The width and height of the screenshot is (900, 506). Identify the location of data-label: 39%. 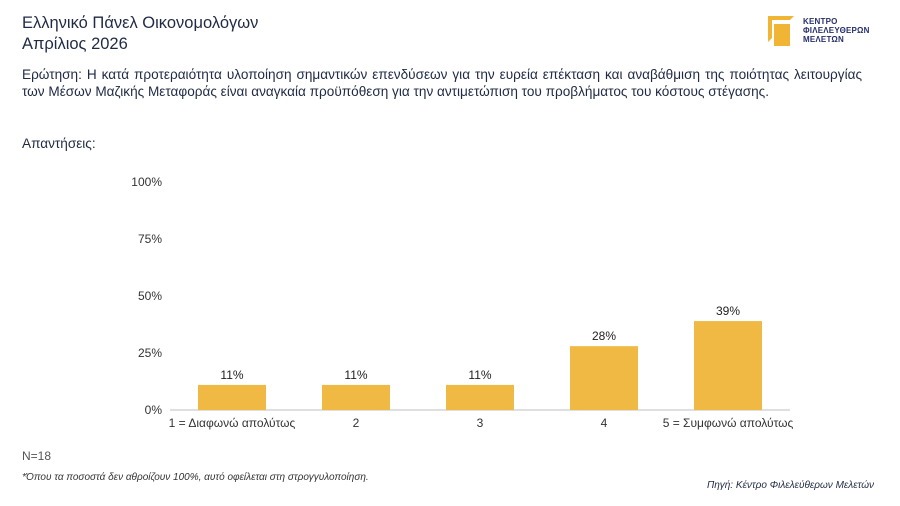
(728, 311).